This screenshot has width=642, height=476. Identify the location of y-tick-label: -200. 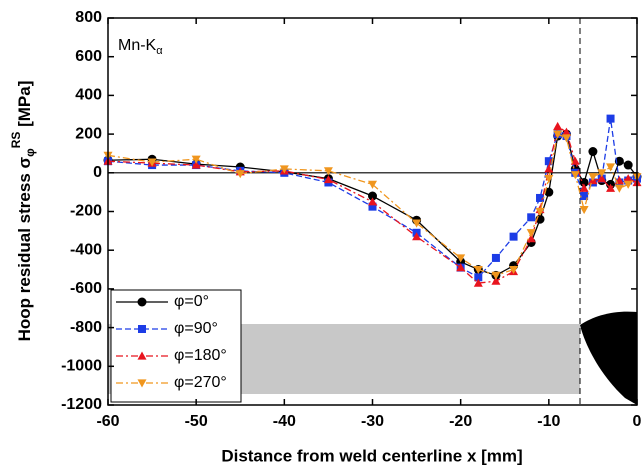
(86, 211).